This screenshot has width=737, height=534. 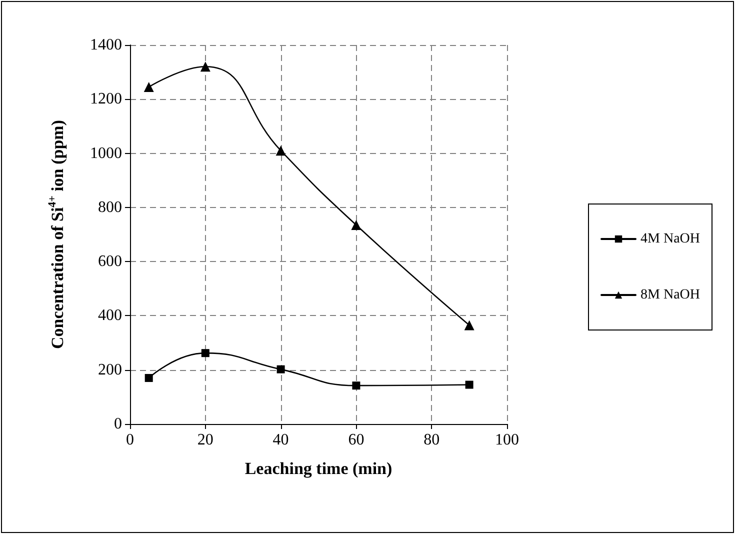 What do you see at coordinates (356, 440) in the screenshot?
I see `x-tick-label: 60` at bounding box center [356, 440].